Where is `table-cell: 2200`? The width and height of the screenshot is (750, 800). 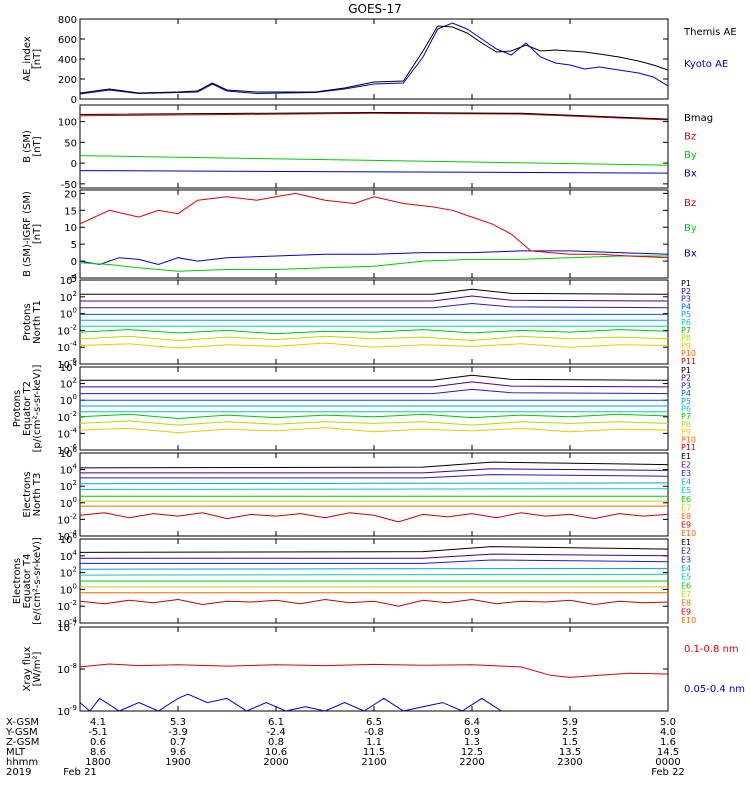
table-cell: 2200 is located at coordinates (471, 762).